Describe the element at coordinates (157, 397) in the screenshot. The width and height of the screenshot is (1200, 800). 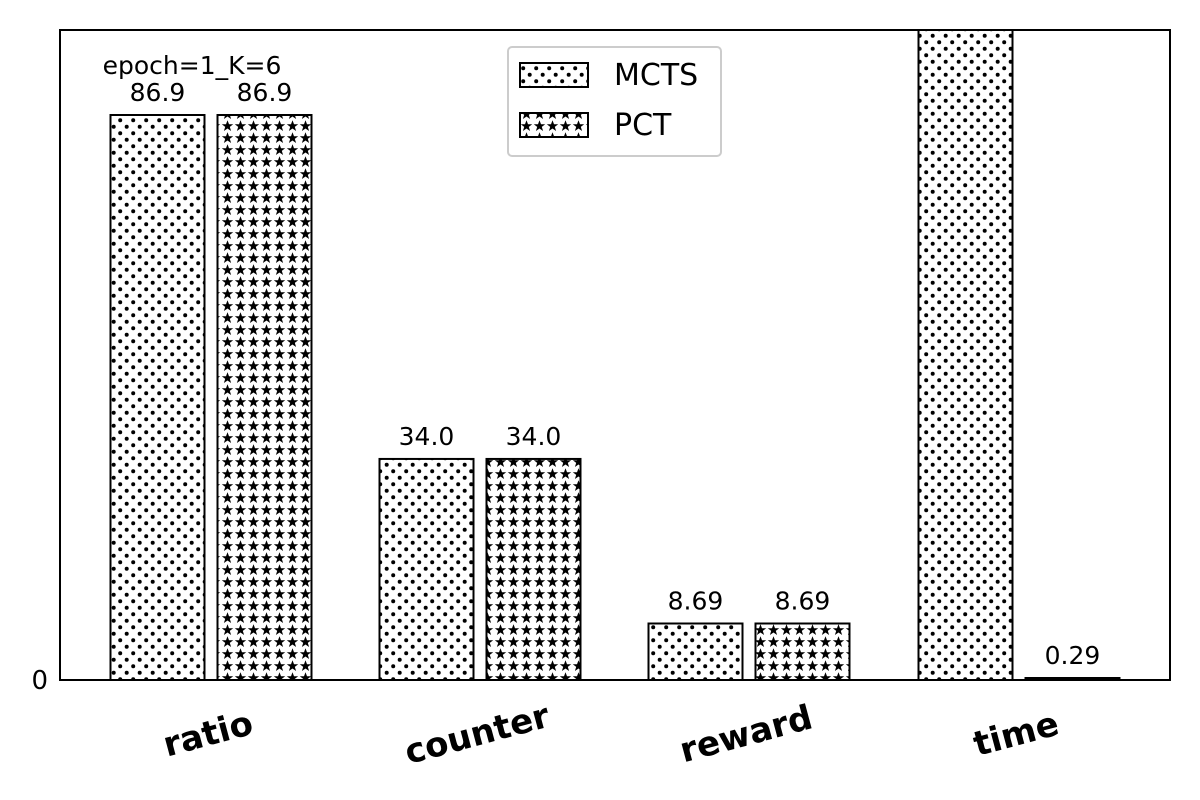
I see `bar-mcts-ratio` at that location.